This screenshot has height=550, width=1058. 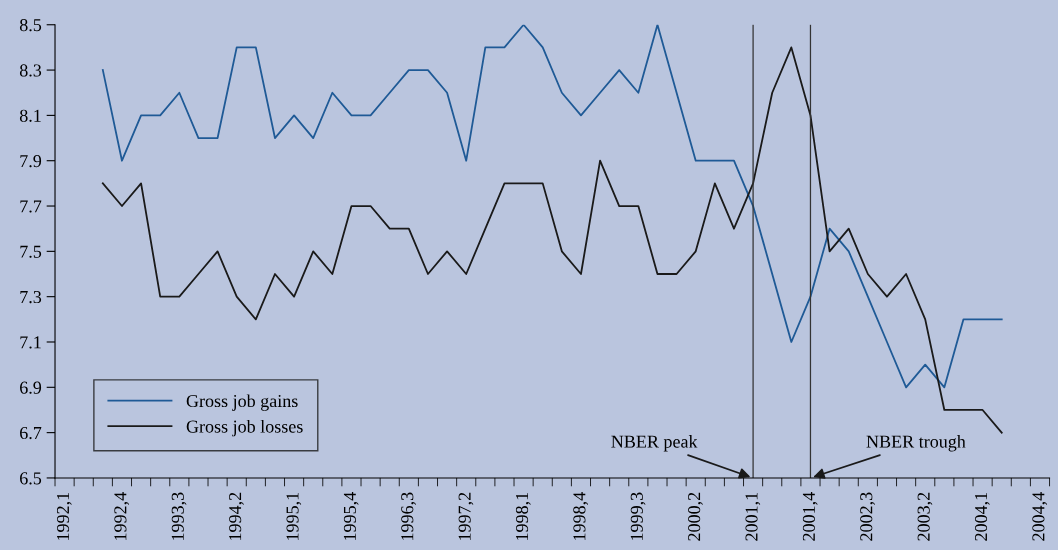 I want to click on x-tick-label: 1998,4, so click(x=581, y=516).